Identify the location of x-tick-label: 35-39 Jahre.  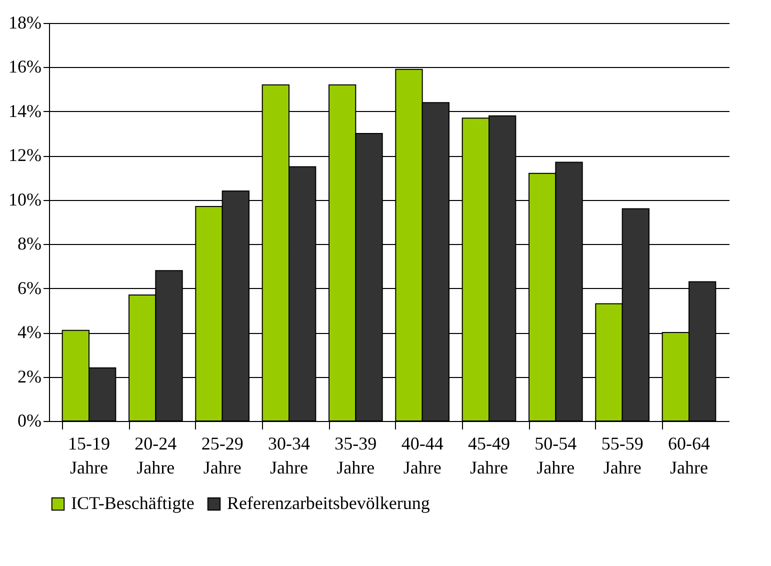
(355, 456).